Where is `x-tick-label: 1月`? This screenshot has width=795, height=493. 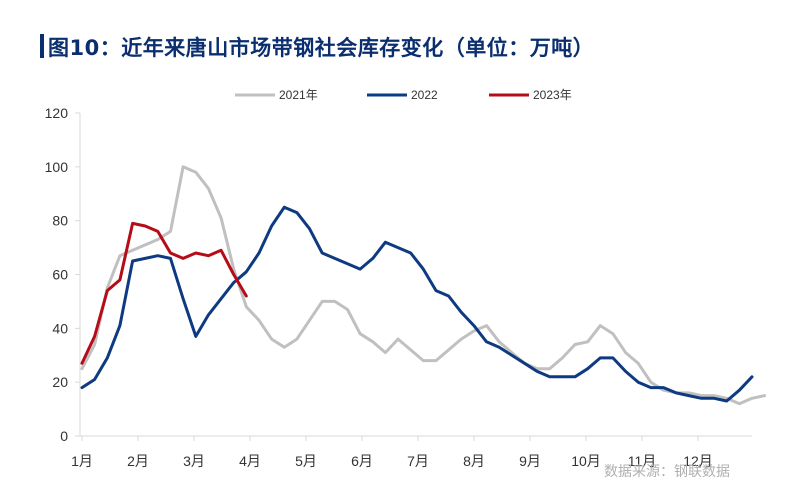
x-tick-label: 1月 is located at coordinates (82, 461).